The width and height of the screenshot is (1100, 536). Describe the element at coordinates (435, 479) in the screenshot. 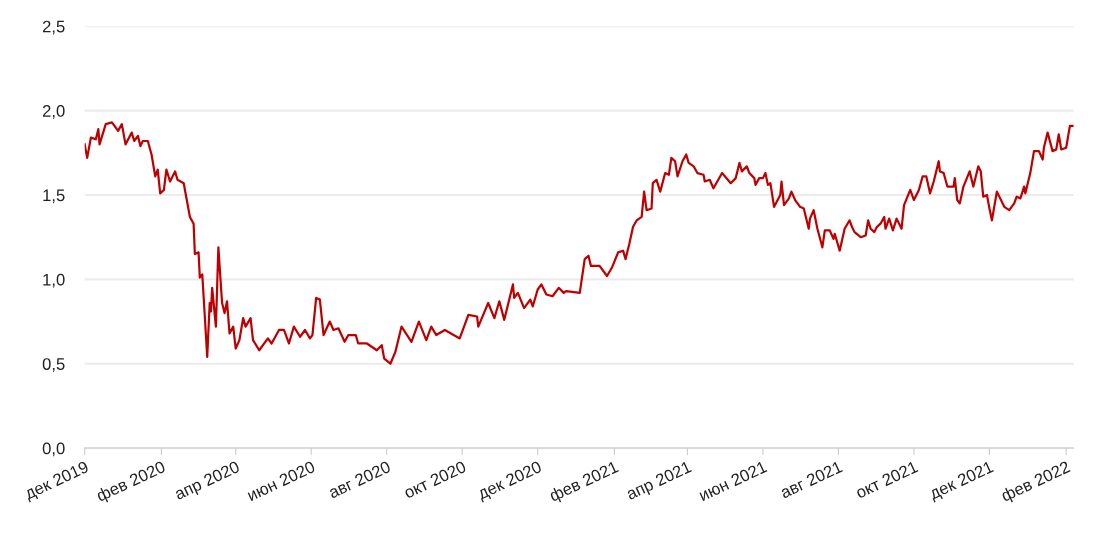

I see `x-tick-label: окт 2020` at that location.